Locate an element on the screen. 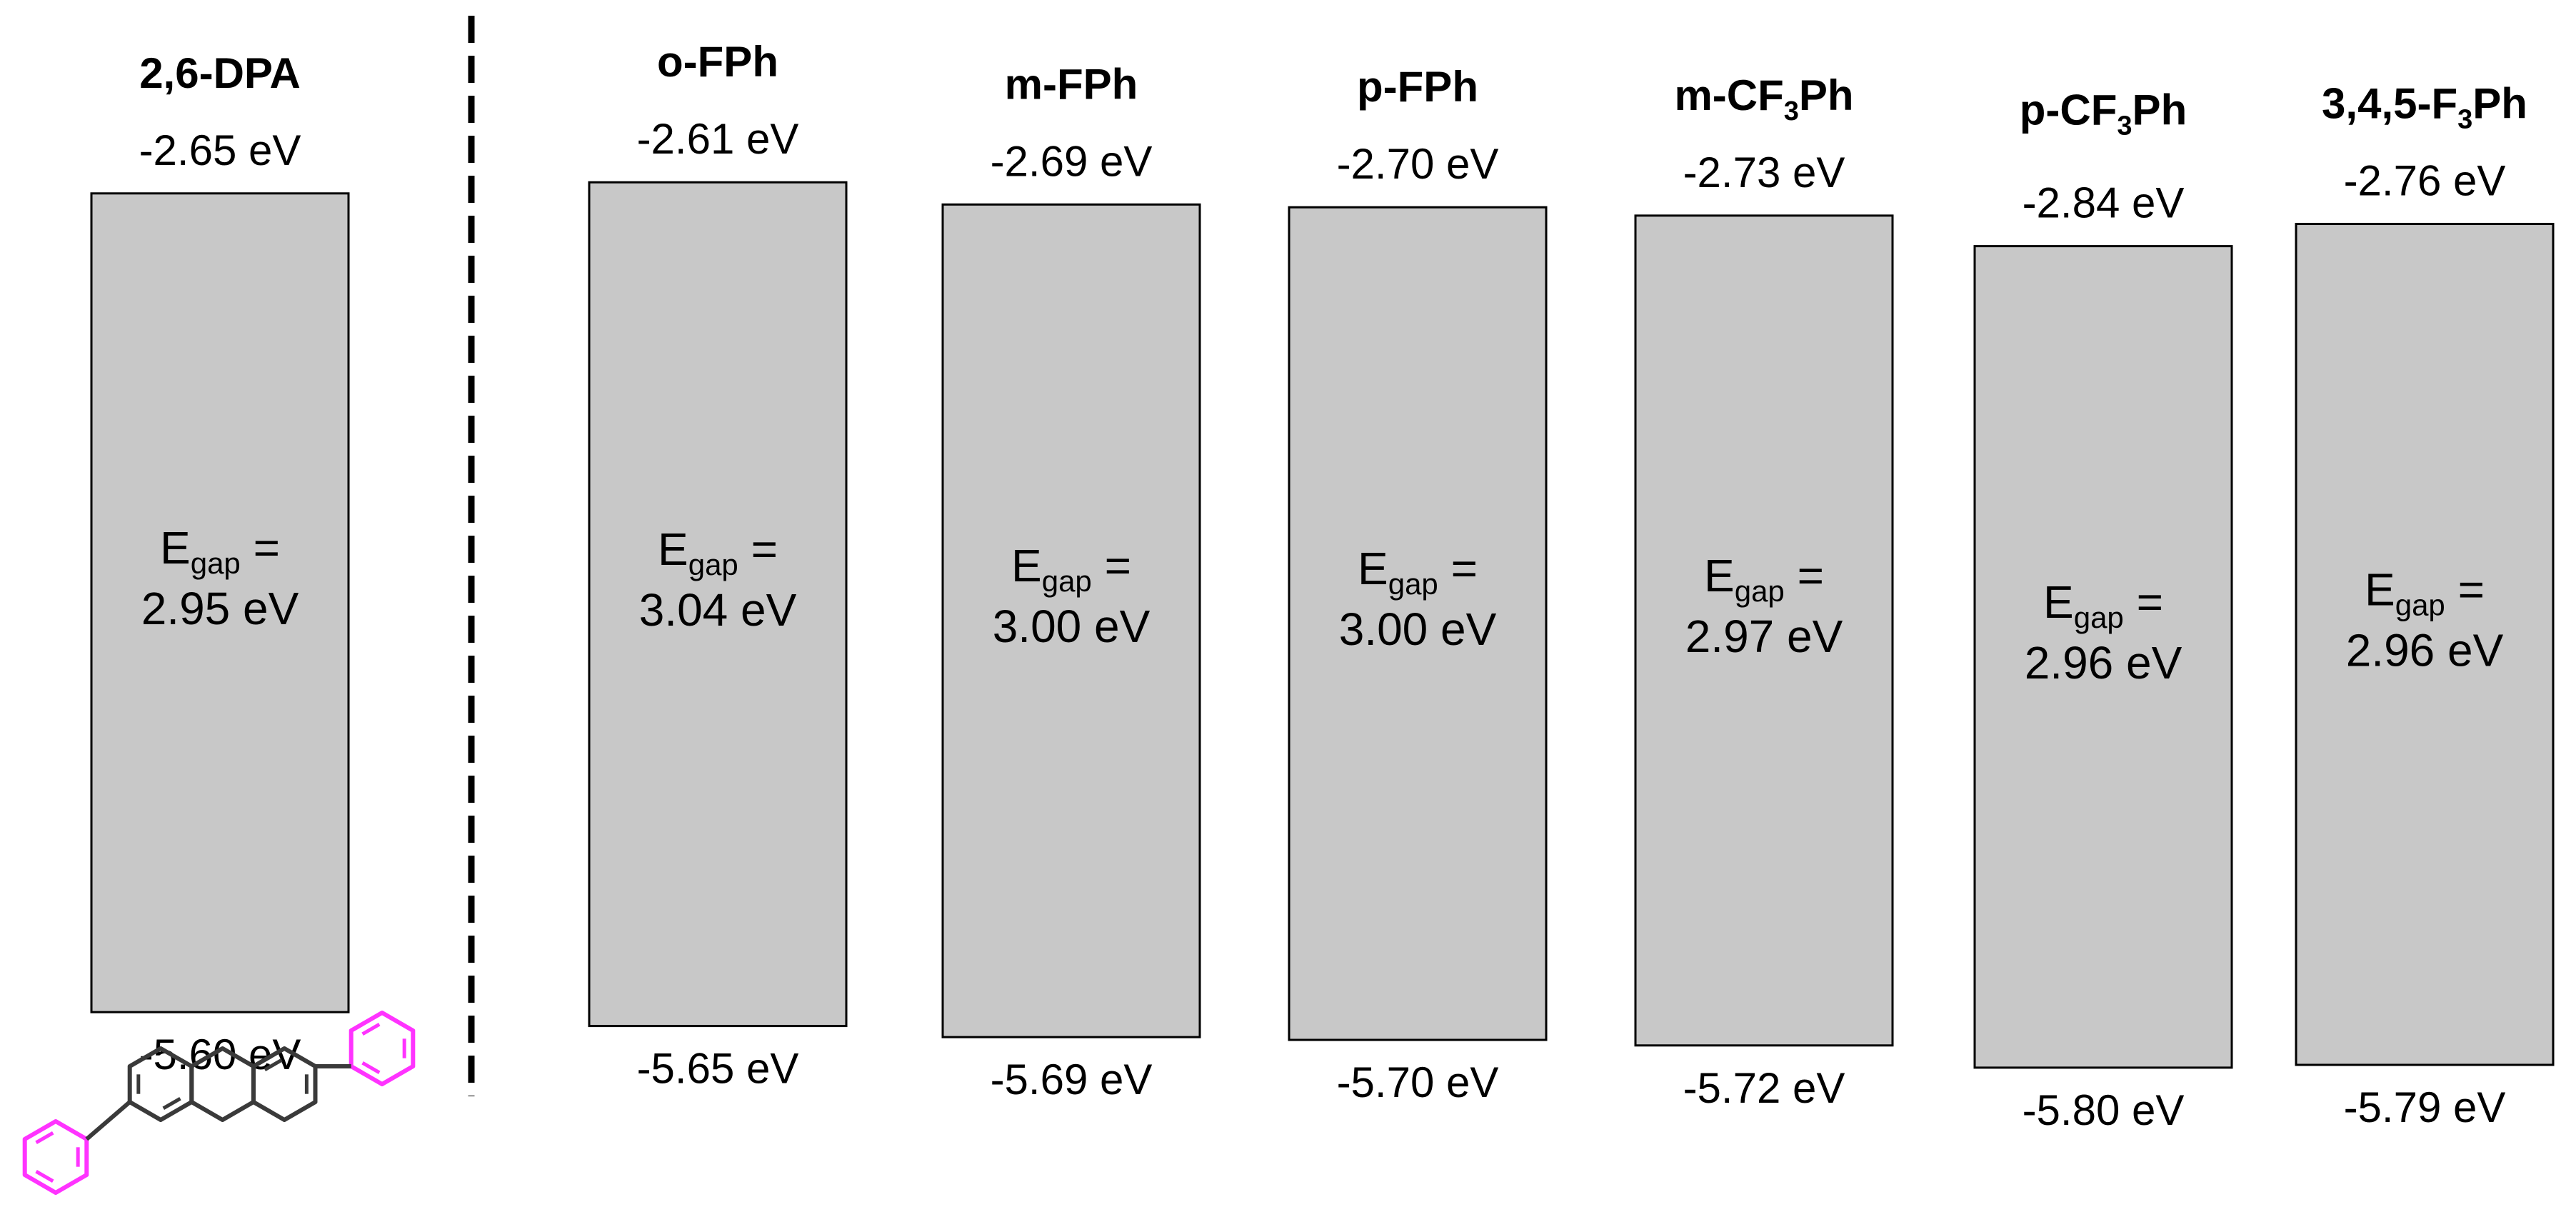  molecule-structure is located at coordinates (219, 1103).